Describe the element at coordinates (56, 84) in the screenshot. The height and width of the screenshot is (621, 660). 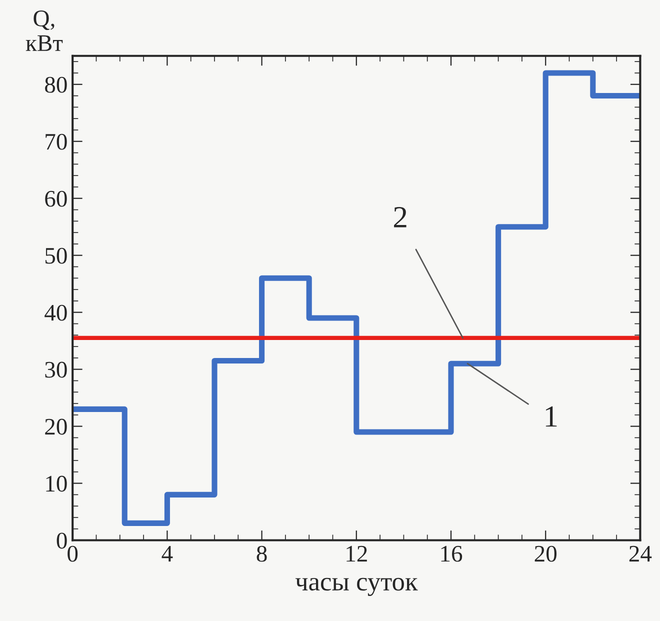
I see `y-tick-label: 80` at that location.